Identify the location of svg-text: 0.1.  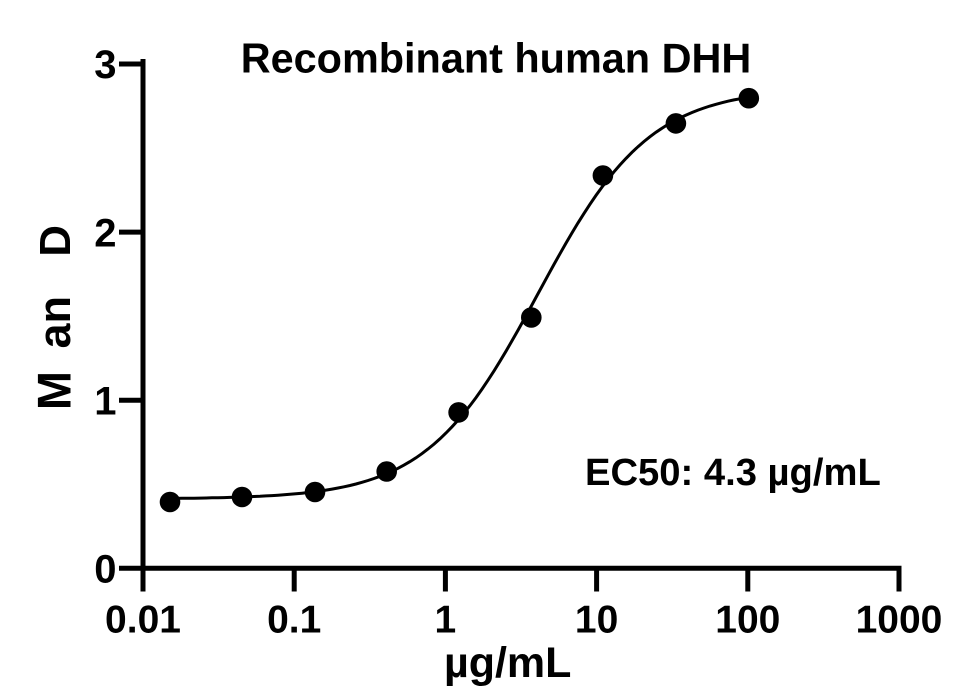
(294, 619).